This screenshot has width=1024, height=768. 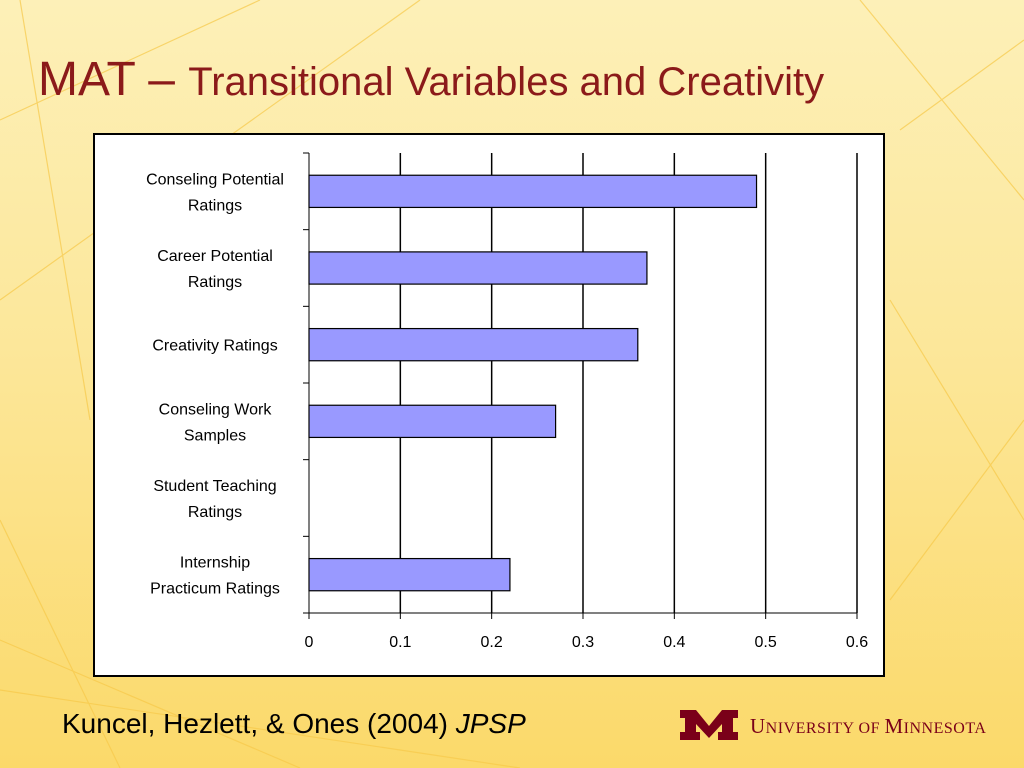 I want to click on citation: Kuncel, Hezlett, & Ones (2004) JPSP, so click(x=294, y=724).